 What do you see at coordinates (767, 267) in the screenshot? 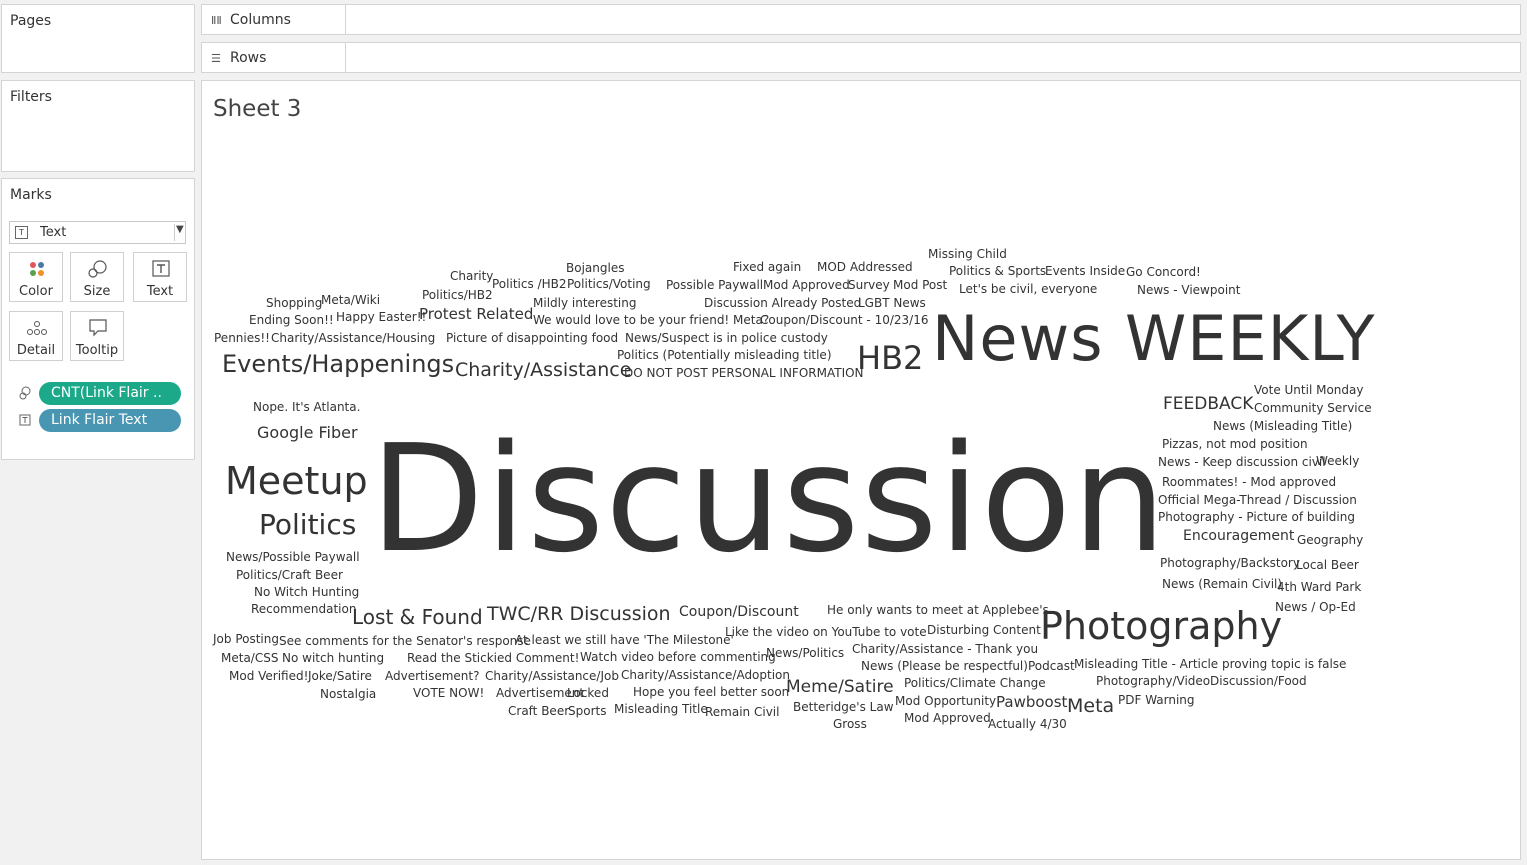
I see `word-cloud-item: Fixed again` at bounding box center [767, 267].